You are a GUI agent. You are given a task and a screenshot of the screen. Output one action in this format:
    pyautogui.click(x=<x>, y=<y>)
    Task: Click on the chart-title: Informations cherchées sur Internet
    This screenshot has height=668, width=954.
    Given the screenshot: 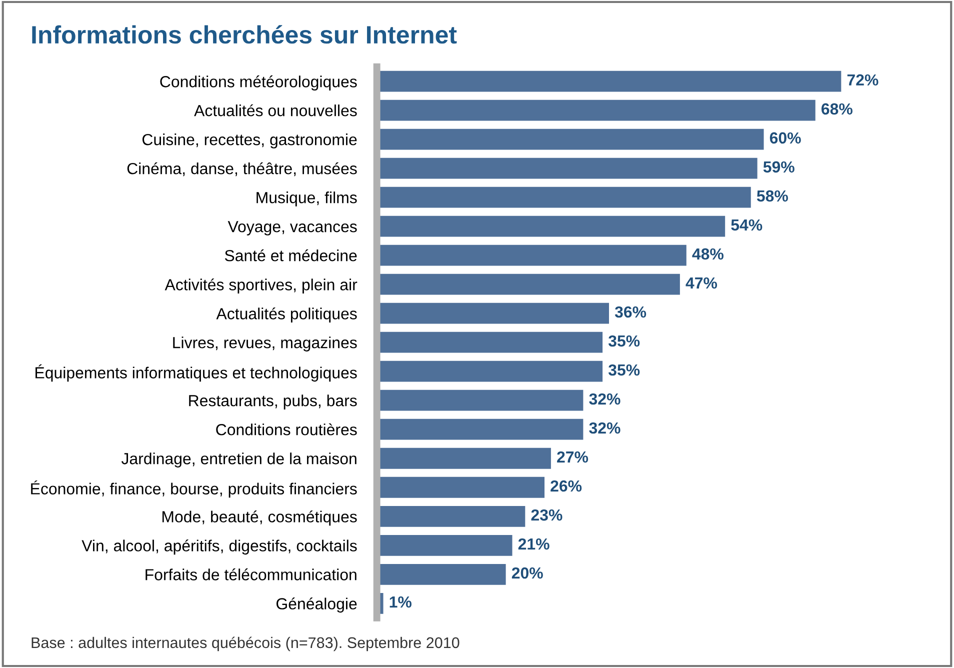 What is the action you would take?
    pyautogui.click(x=244, y=34)
    